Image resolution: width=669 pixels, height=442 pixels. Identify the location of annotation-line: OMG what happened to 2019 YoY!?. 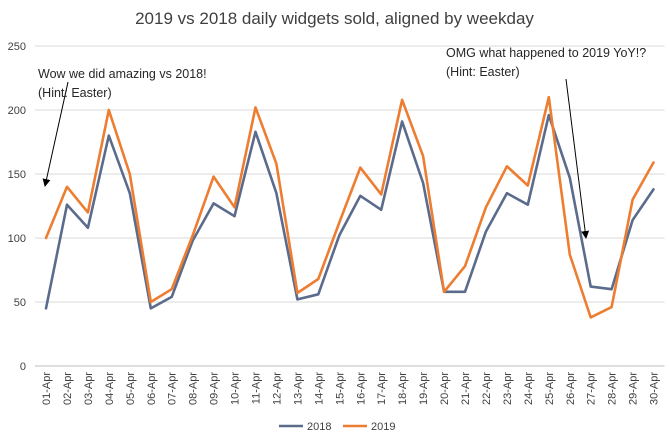
(546, 53).